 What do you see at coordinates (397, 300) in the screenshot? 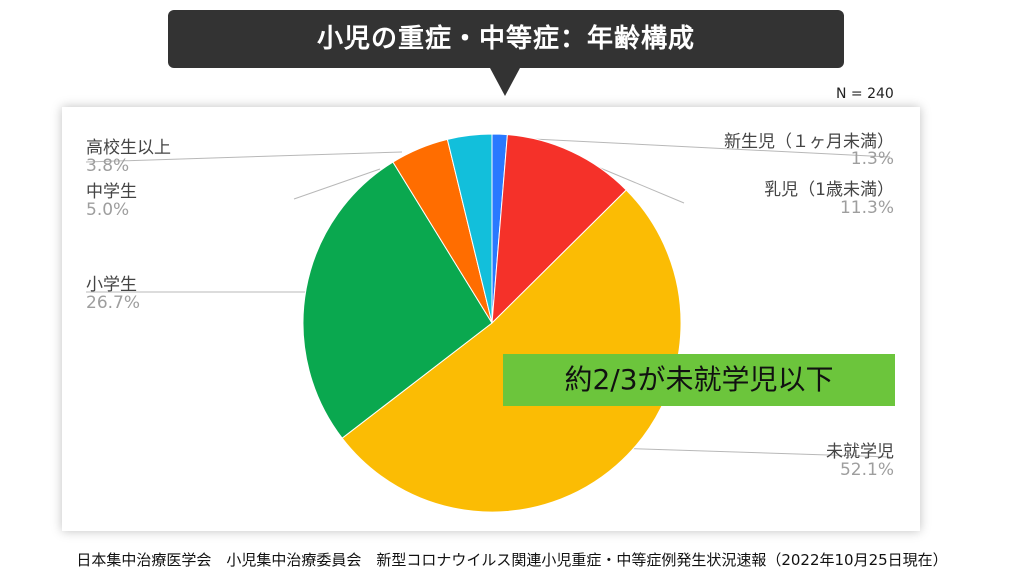
I see `slice-elementary` at bounding box center [397, 300].